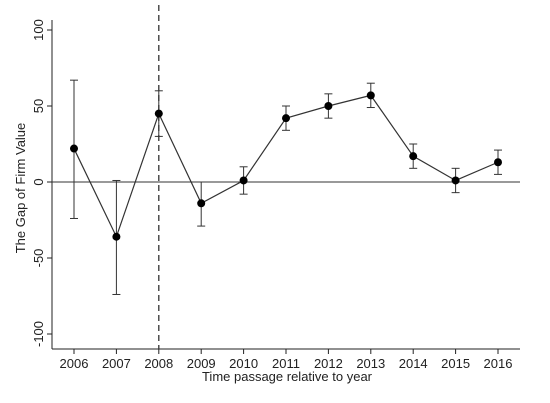 This screenshot has width=550, height=403. What do you see at coordinates (74, 363) in the screenshot?
I see `x-tick-label: 2006` at bounding box center [74, 363].